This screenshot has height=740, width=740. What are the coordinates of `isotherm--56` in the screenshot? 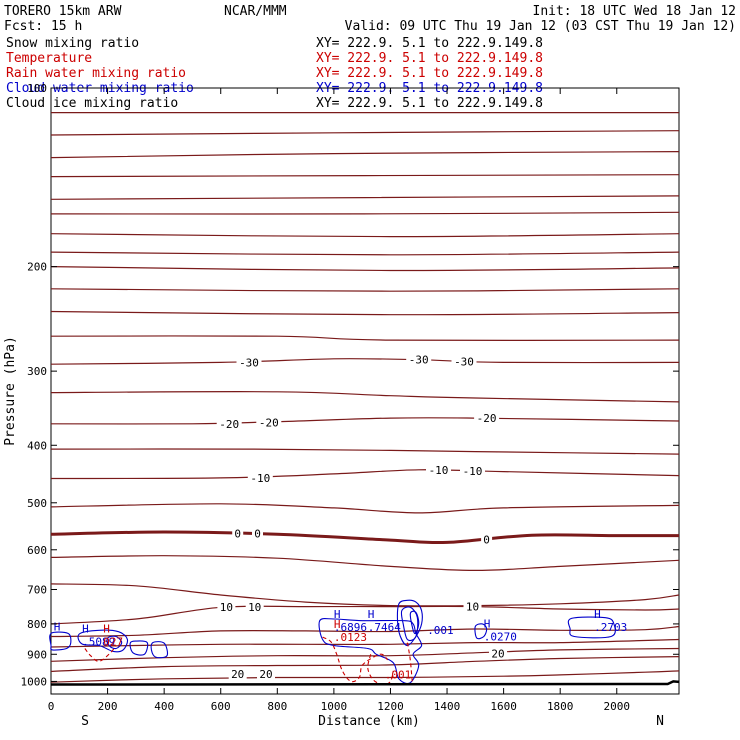 It's located at (365, 155).